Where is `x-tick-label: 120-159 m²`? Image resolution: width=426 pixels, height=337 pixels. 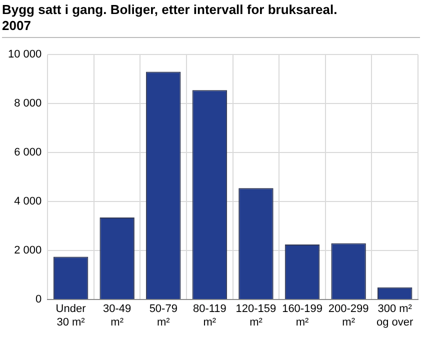
x-tick-label: 120-159 m² is located at coordinates (256, 315).